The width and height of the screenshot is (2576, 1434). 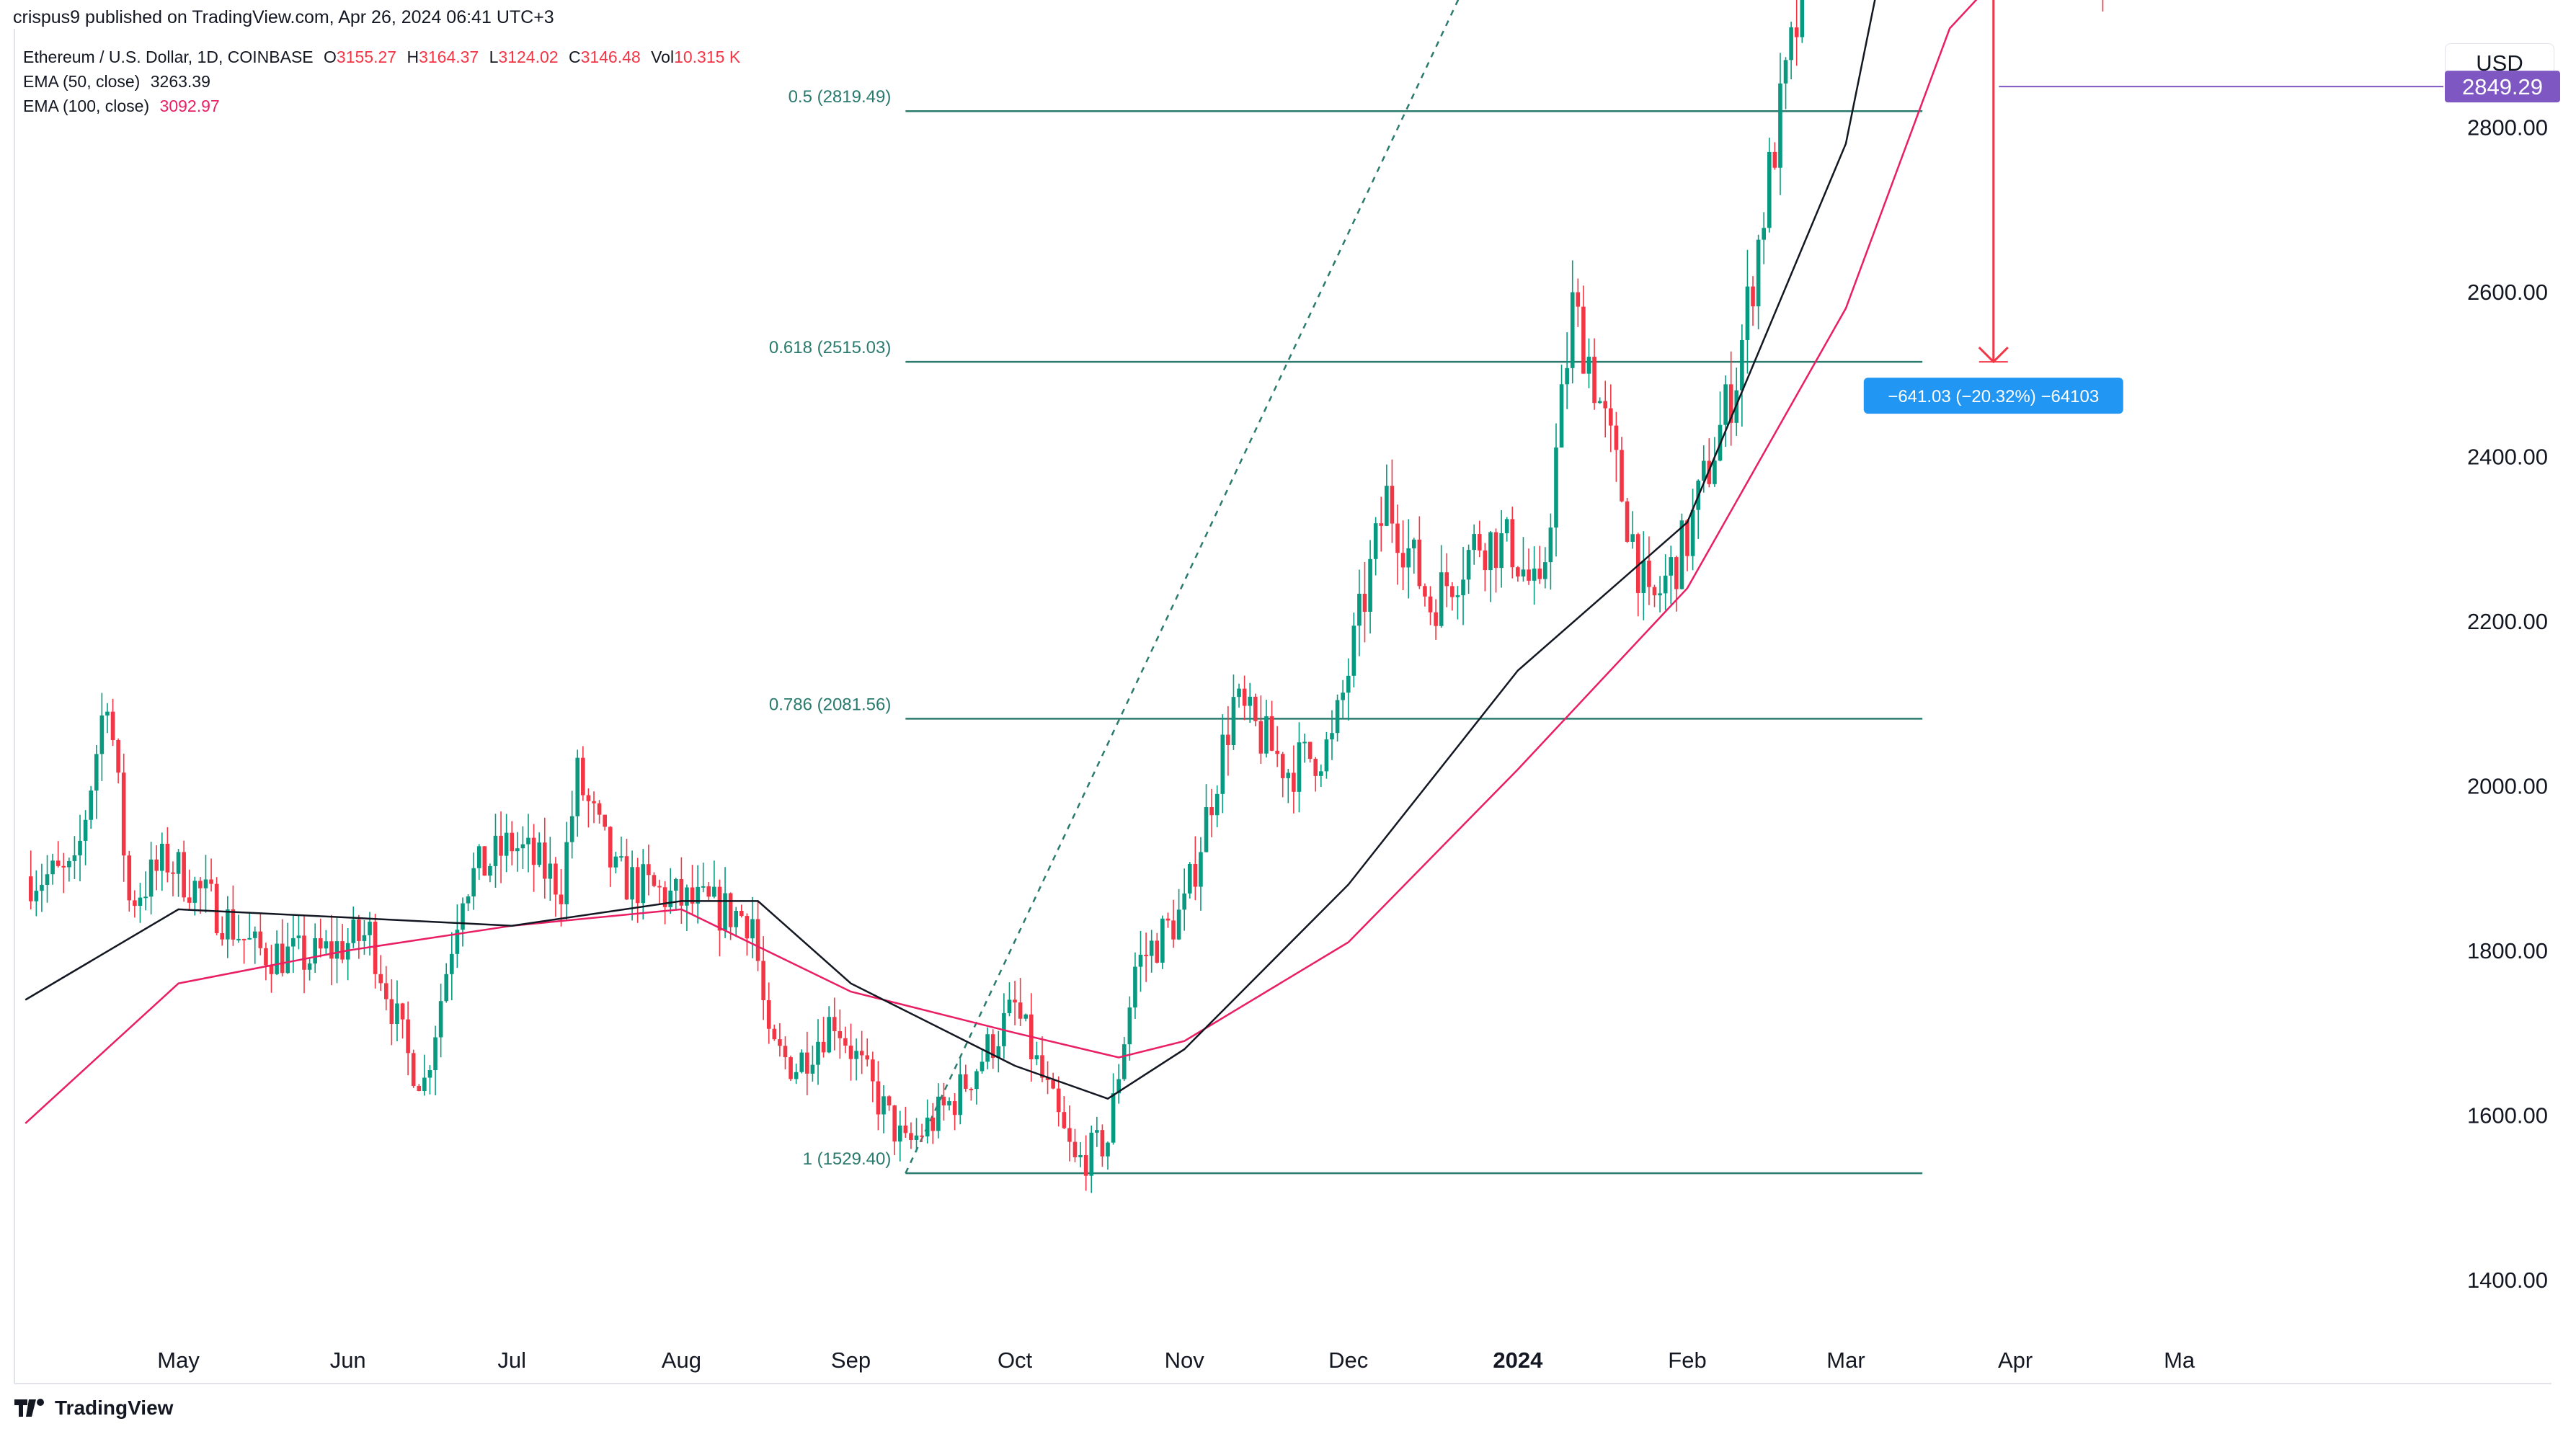 I want to click on x-tick-label: Ma, so click(x=2179, y=1360).